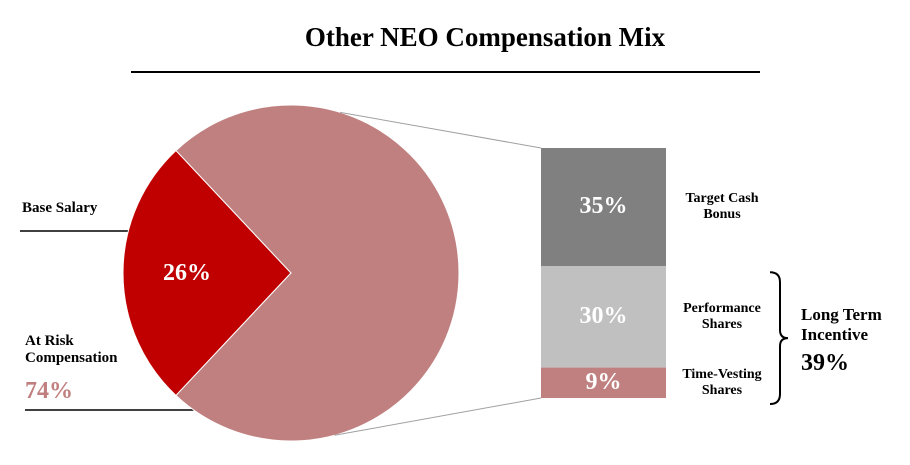  I want to click on value-label: 30%, so click(603, 315).